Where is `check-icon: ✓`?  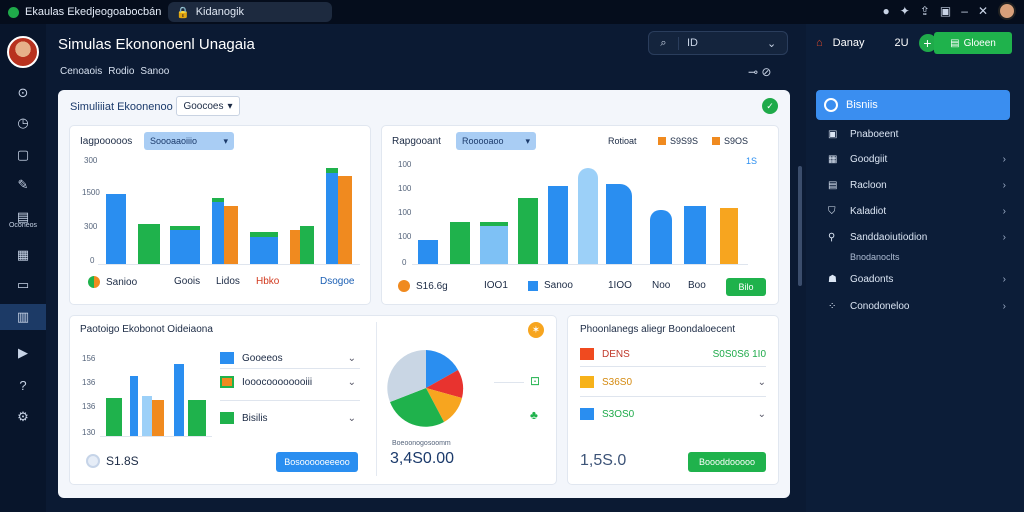 check-icon: ✓ is located at coordinates (770, 106).